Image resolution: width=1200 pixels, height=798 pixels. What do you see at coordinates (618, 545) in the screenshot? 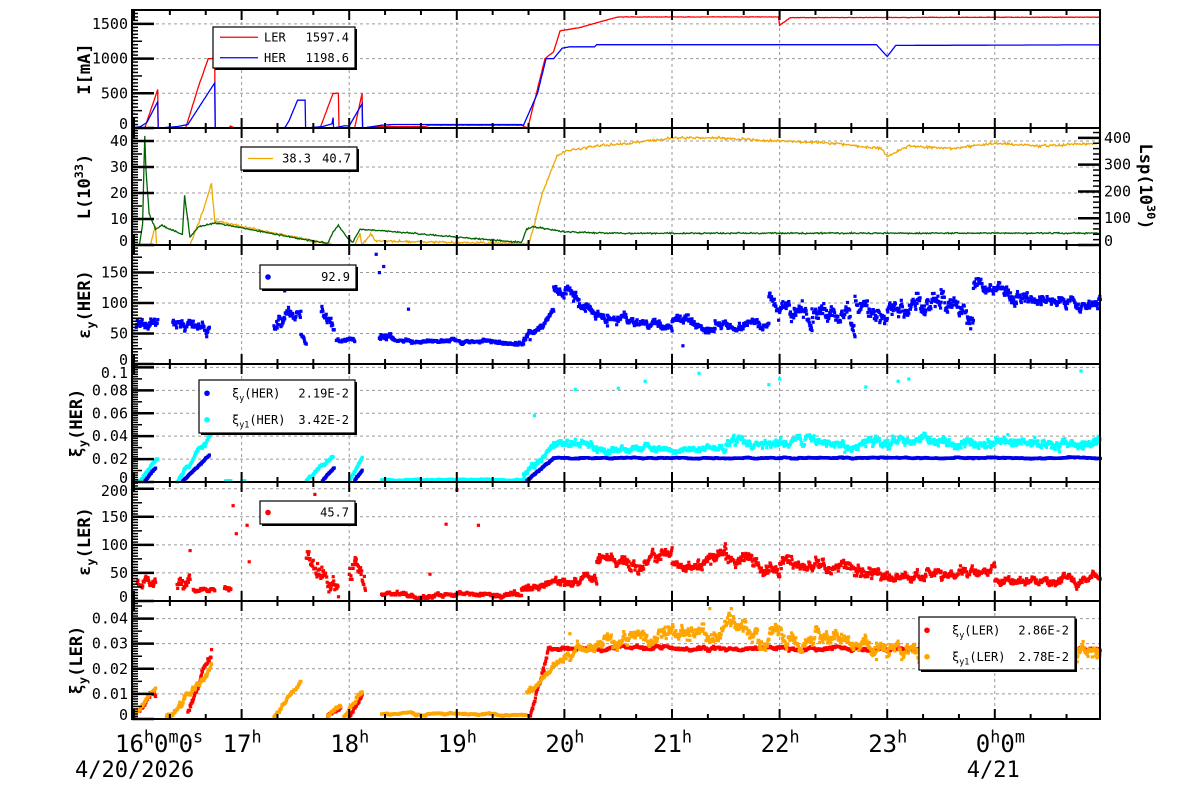
I see `panel-5-data` at bounding box center [618, 545].